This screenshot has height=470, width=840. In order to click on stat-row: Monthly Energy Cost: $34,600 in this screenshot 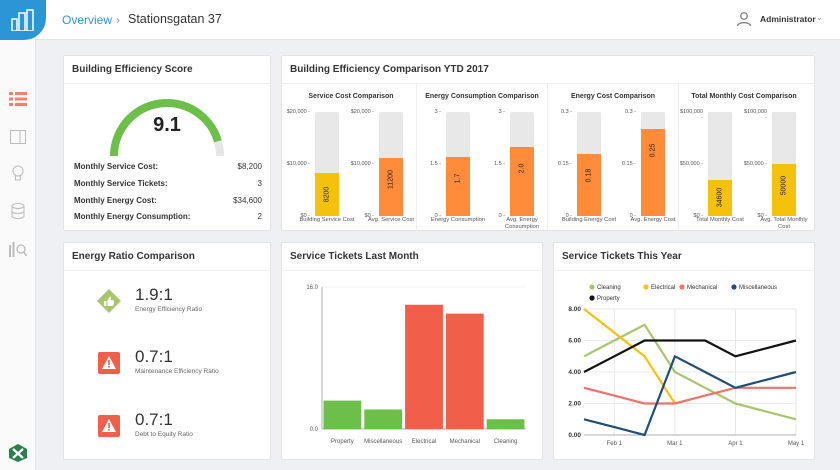, I will do `click(168, 200)`.